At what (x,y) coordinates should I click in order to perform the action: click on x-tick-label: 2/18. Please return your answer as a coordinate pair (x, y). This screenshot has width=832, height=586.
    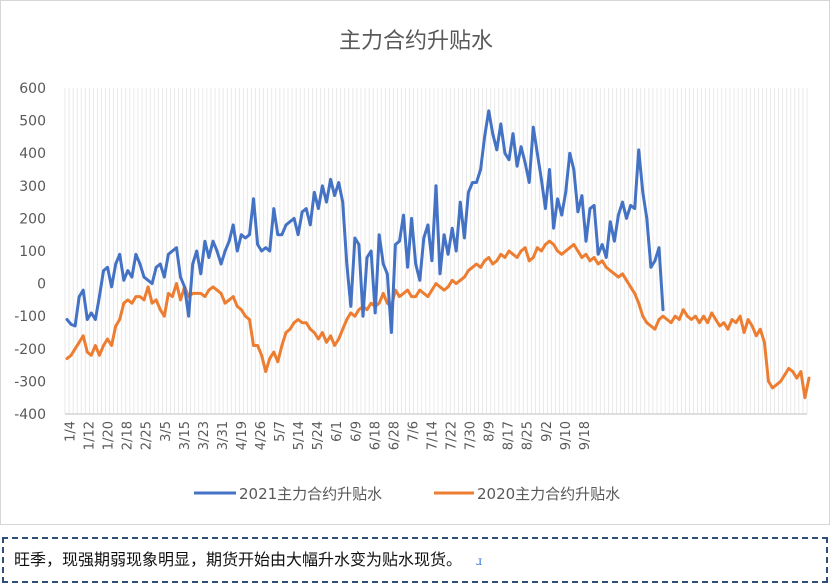
    Looking at the image, I should click on (128, 435).